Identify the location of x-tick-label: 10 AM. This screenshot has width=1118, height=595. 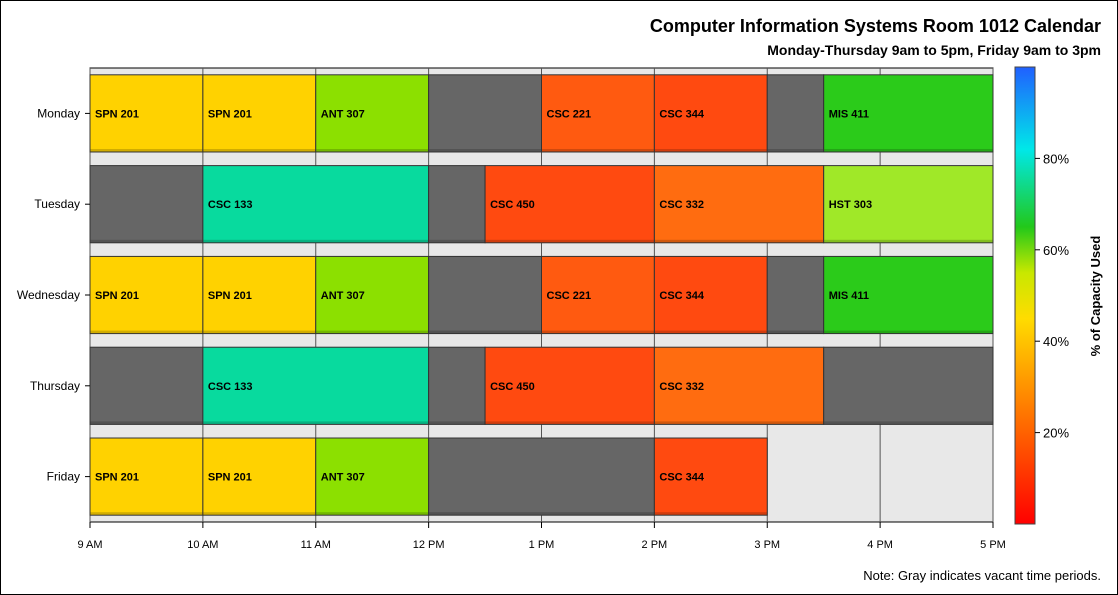
(202, 545).